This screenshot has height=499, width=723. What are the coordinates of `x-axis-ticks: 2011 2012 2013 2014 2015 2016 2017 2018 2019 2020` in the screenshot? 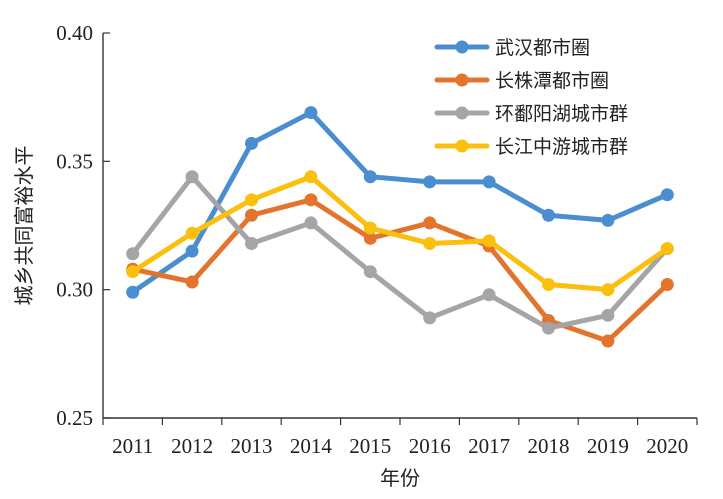 It's located at (400, 438).